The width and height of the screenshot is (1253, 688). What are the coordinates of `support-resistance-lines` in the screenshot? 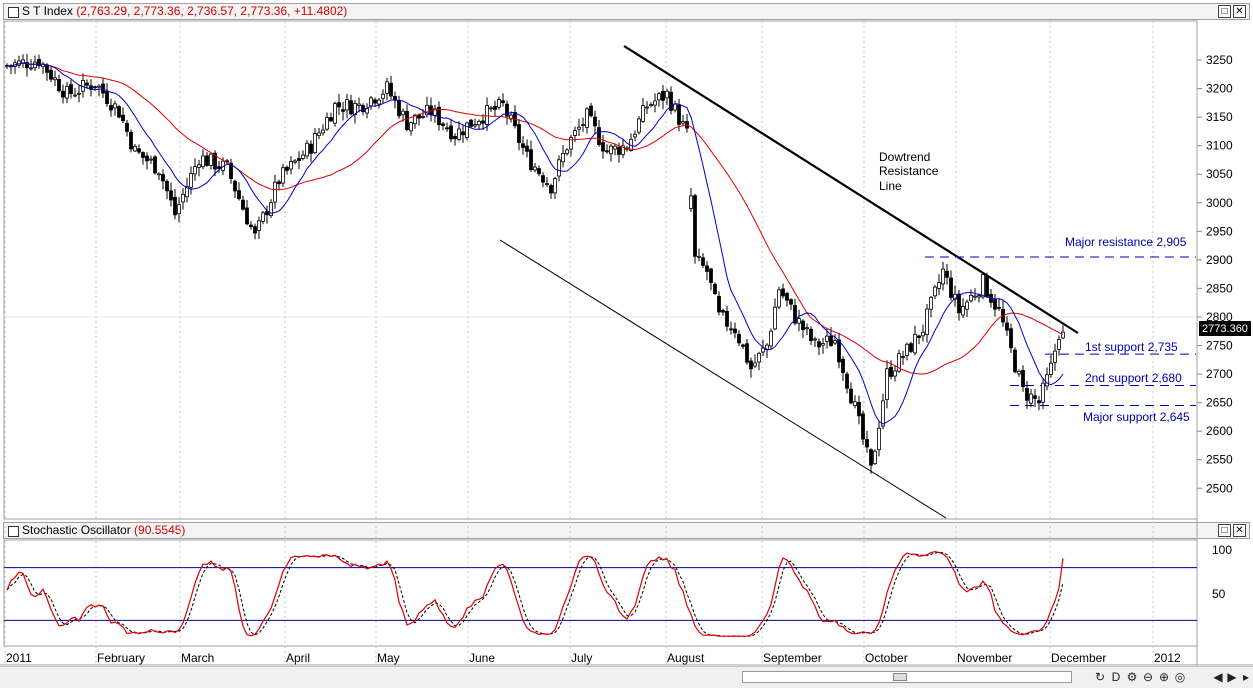 It's located at (1060, 331).